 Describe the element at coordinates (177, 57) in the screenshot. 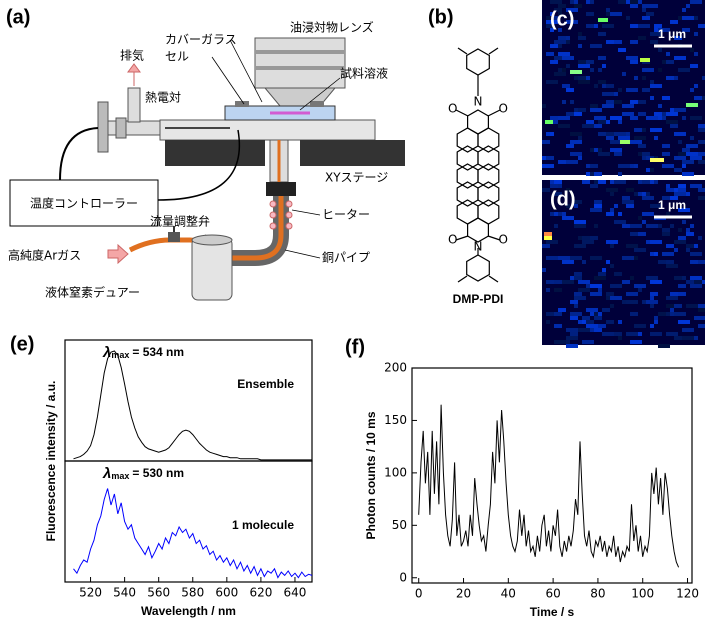

I see `label: セル` at that location.